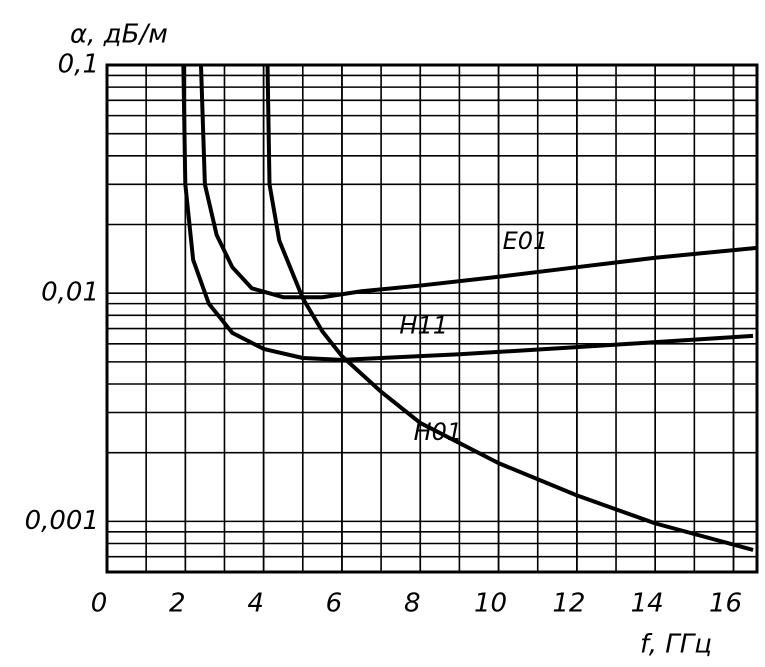  I want to click on curve-label: E01, so click(526, 241).